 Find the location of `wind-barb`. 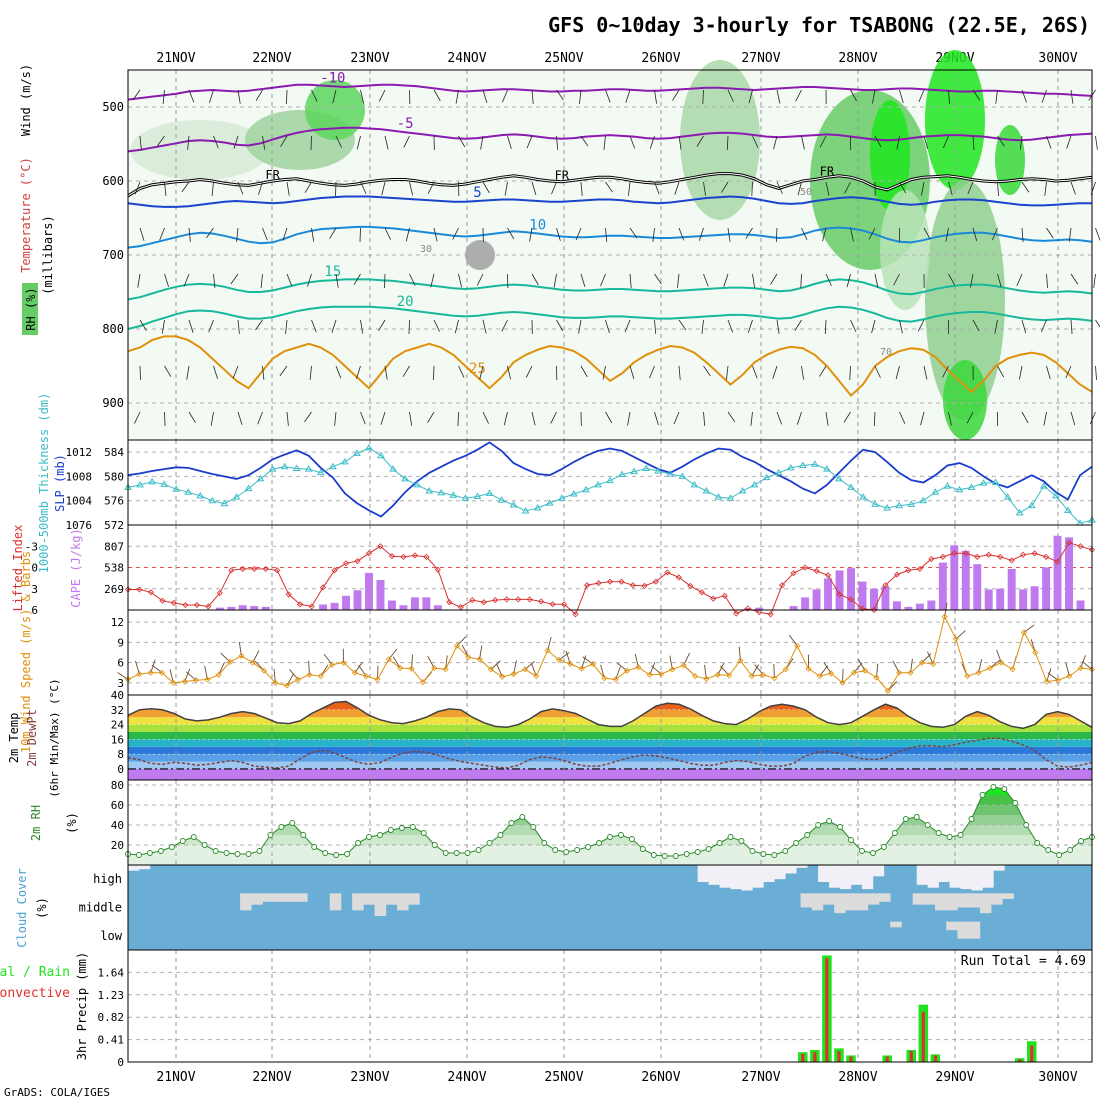

wind-barb is located at coordinates (793, 640).